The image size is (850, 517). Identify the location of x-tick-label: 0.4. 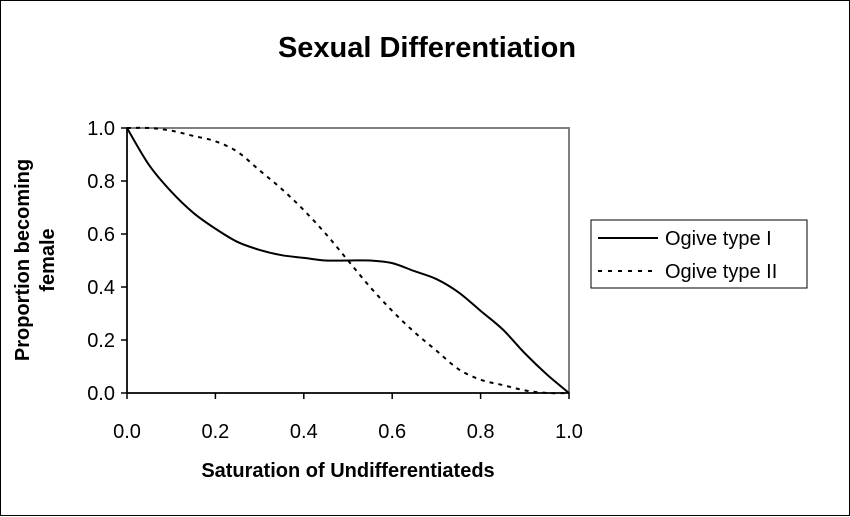
(304, 432).